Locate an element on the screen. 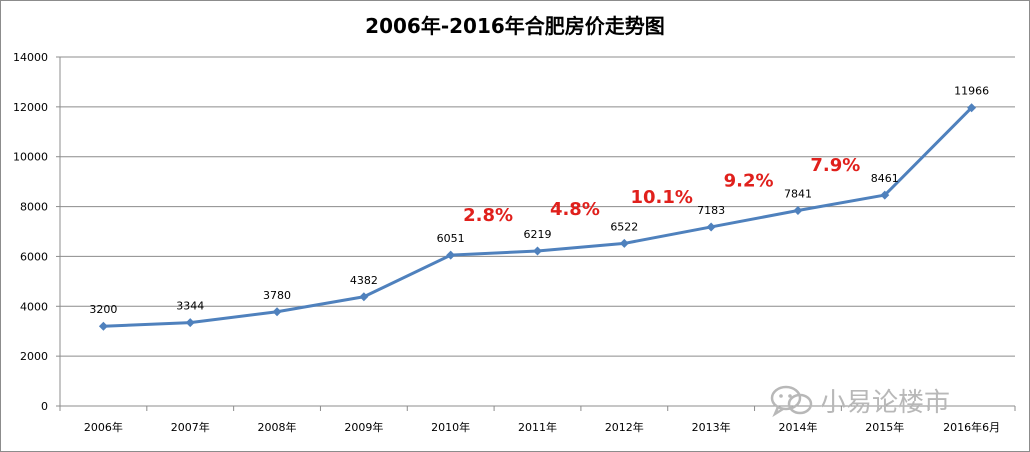 The width and height of the screenshot is (1030, 452). y-tick-label: 6000 is located at coordinates (34, 256).